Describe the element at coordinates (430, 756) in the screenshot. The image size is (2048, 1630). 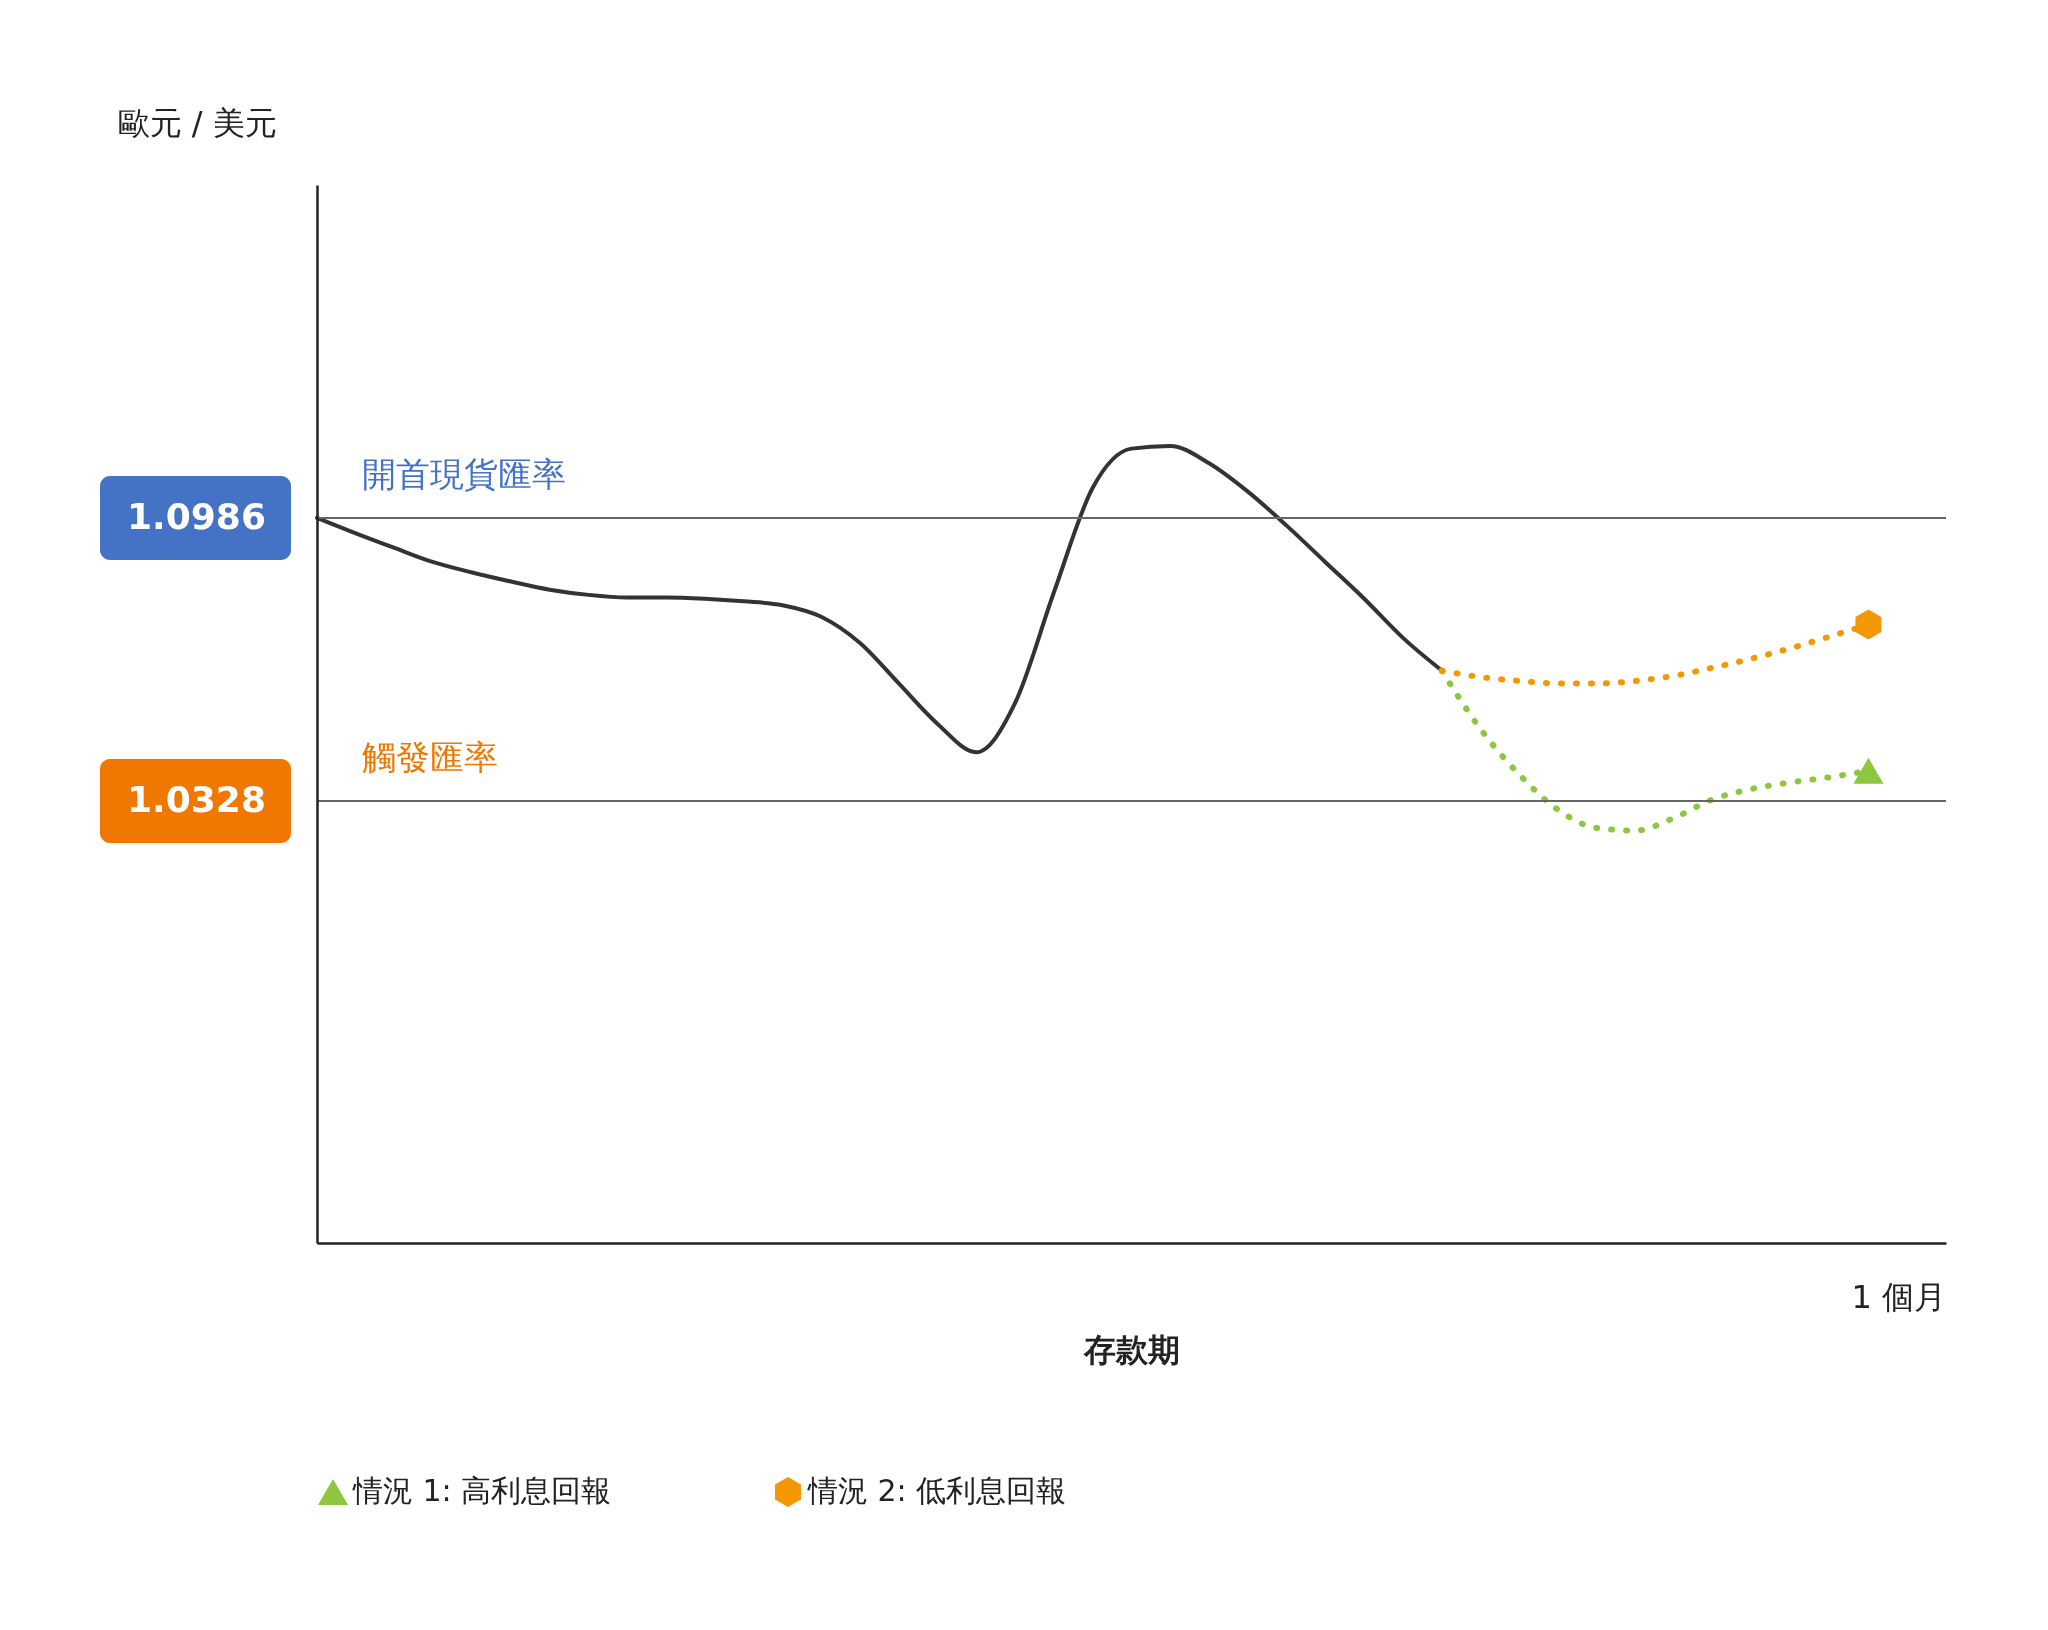
I see `ref-line-label: 觸發匯率` at that location.